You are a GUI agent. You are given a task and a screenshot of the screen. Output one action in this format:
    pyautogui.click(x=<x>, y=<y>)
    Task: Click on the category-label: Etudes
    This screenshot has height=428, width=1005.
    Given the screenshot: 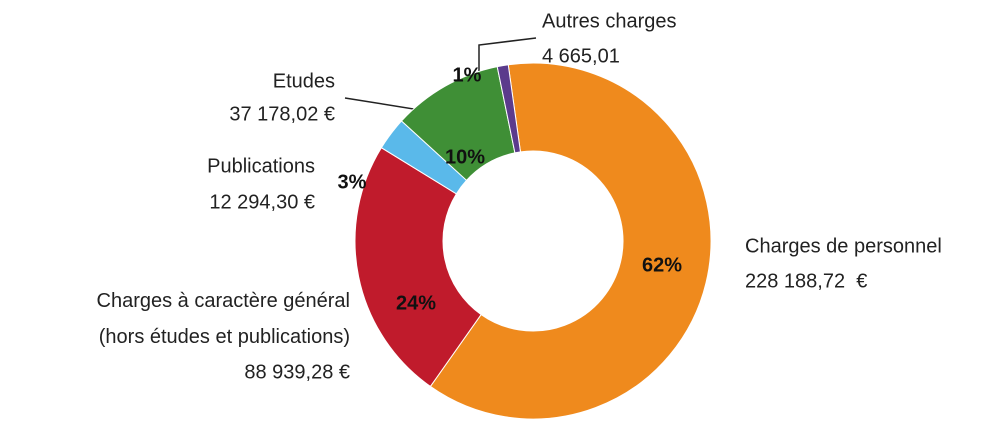 What is the action you would take?
    pyautogui.click(x=304, y=81)
    